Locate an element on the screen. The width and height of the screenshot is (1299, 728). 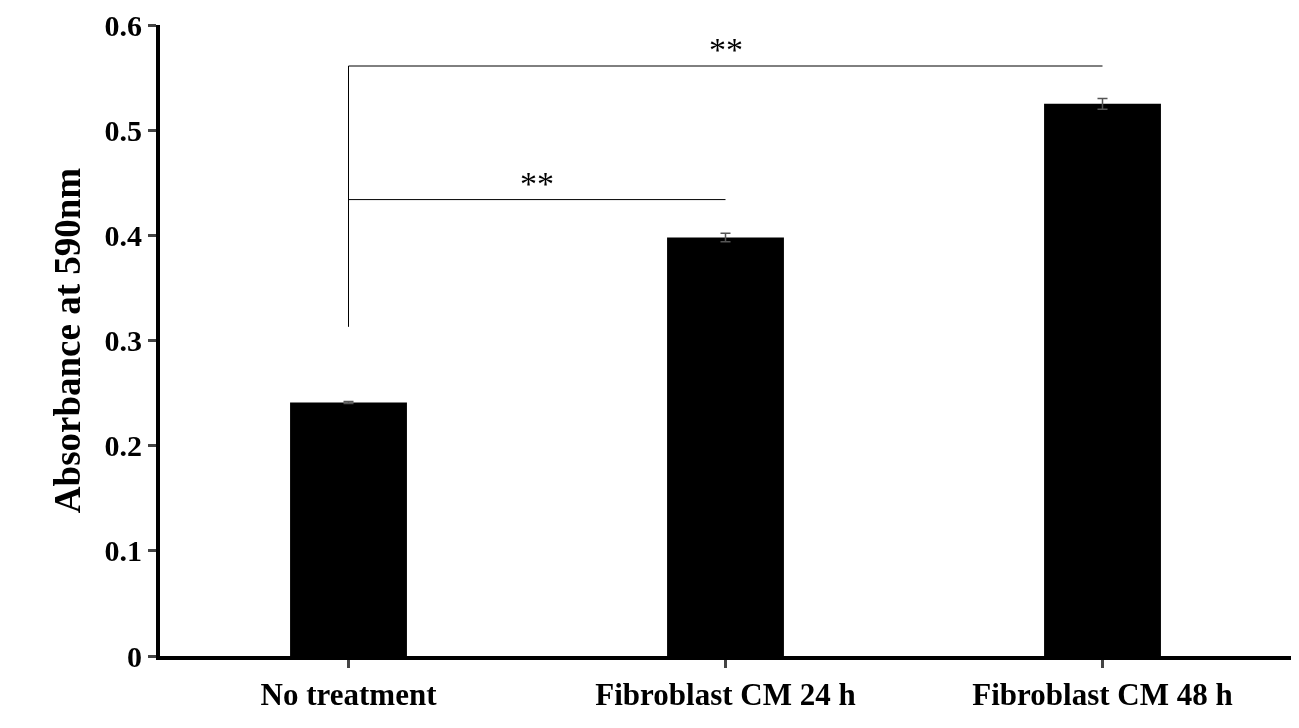
x-tick-label: Fibroblast CM 24 h is located at coordinates (725, 695).